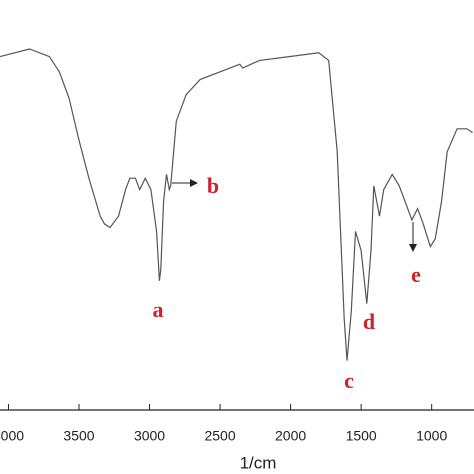 The width and height of the screenshot is (474, 474). Describe the element at coordinates (219, 436) in the screenshot. I see `x-tick-label: 2500` at that location.